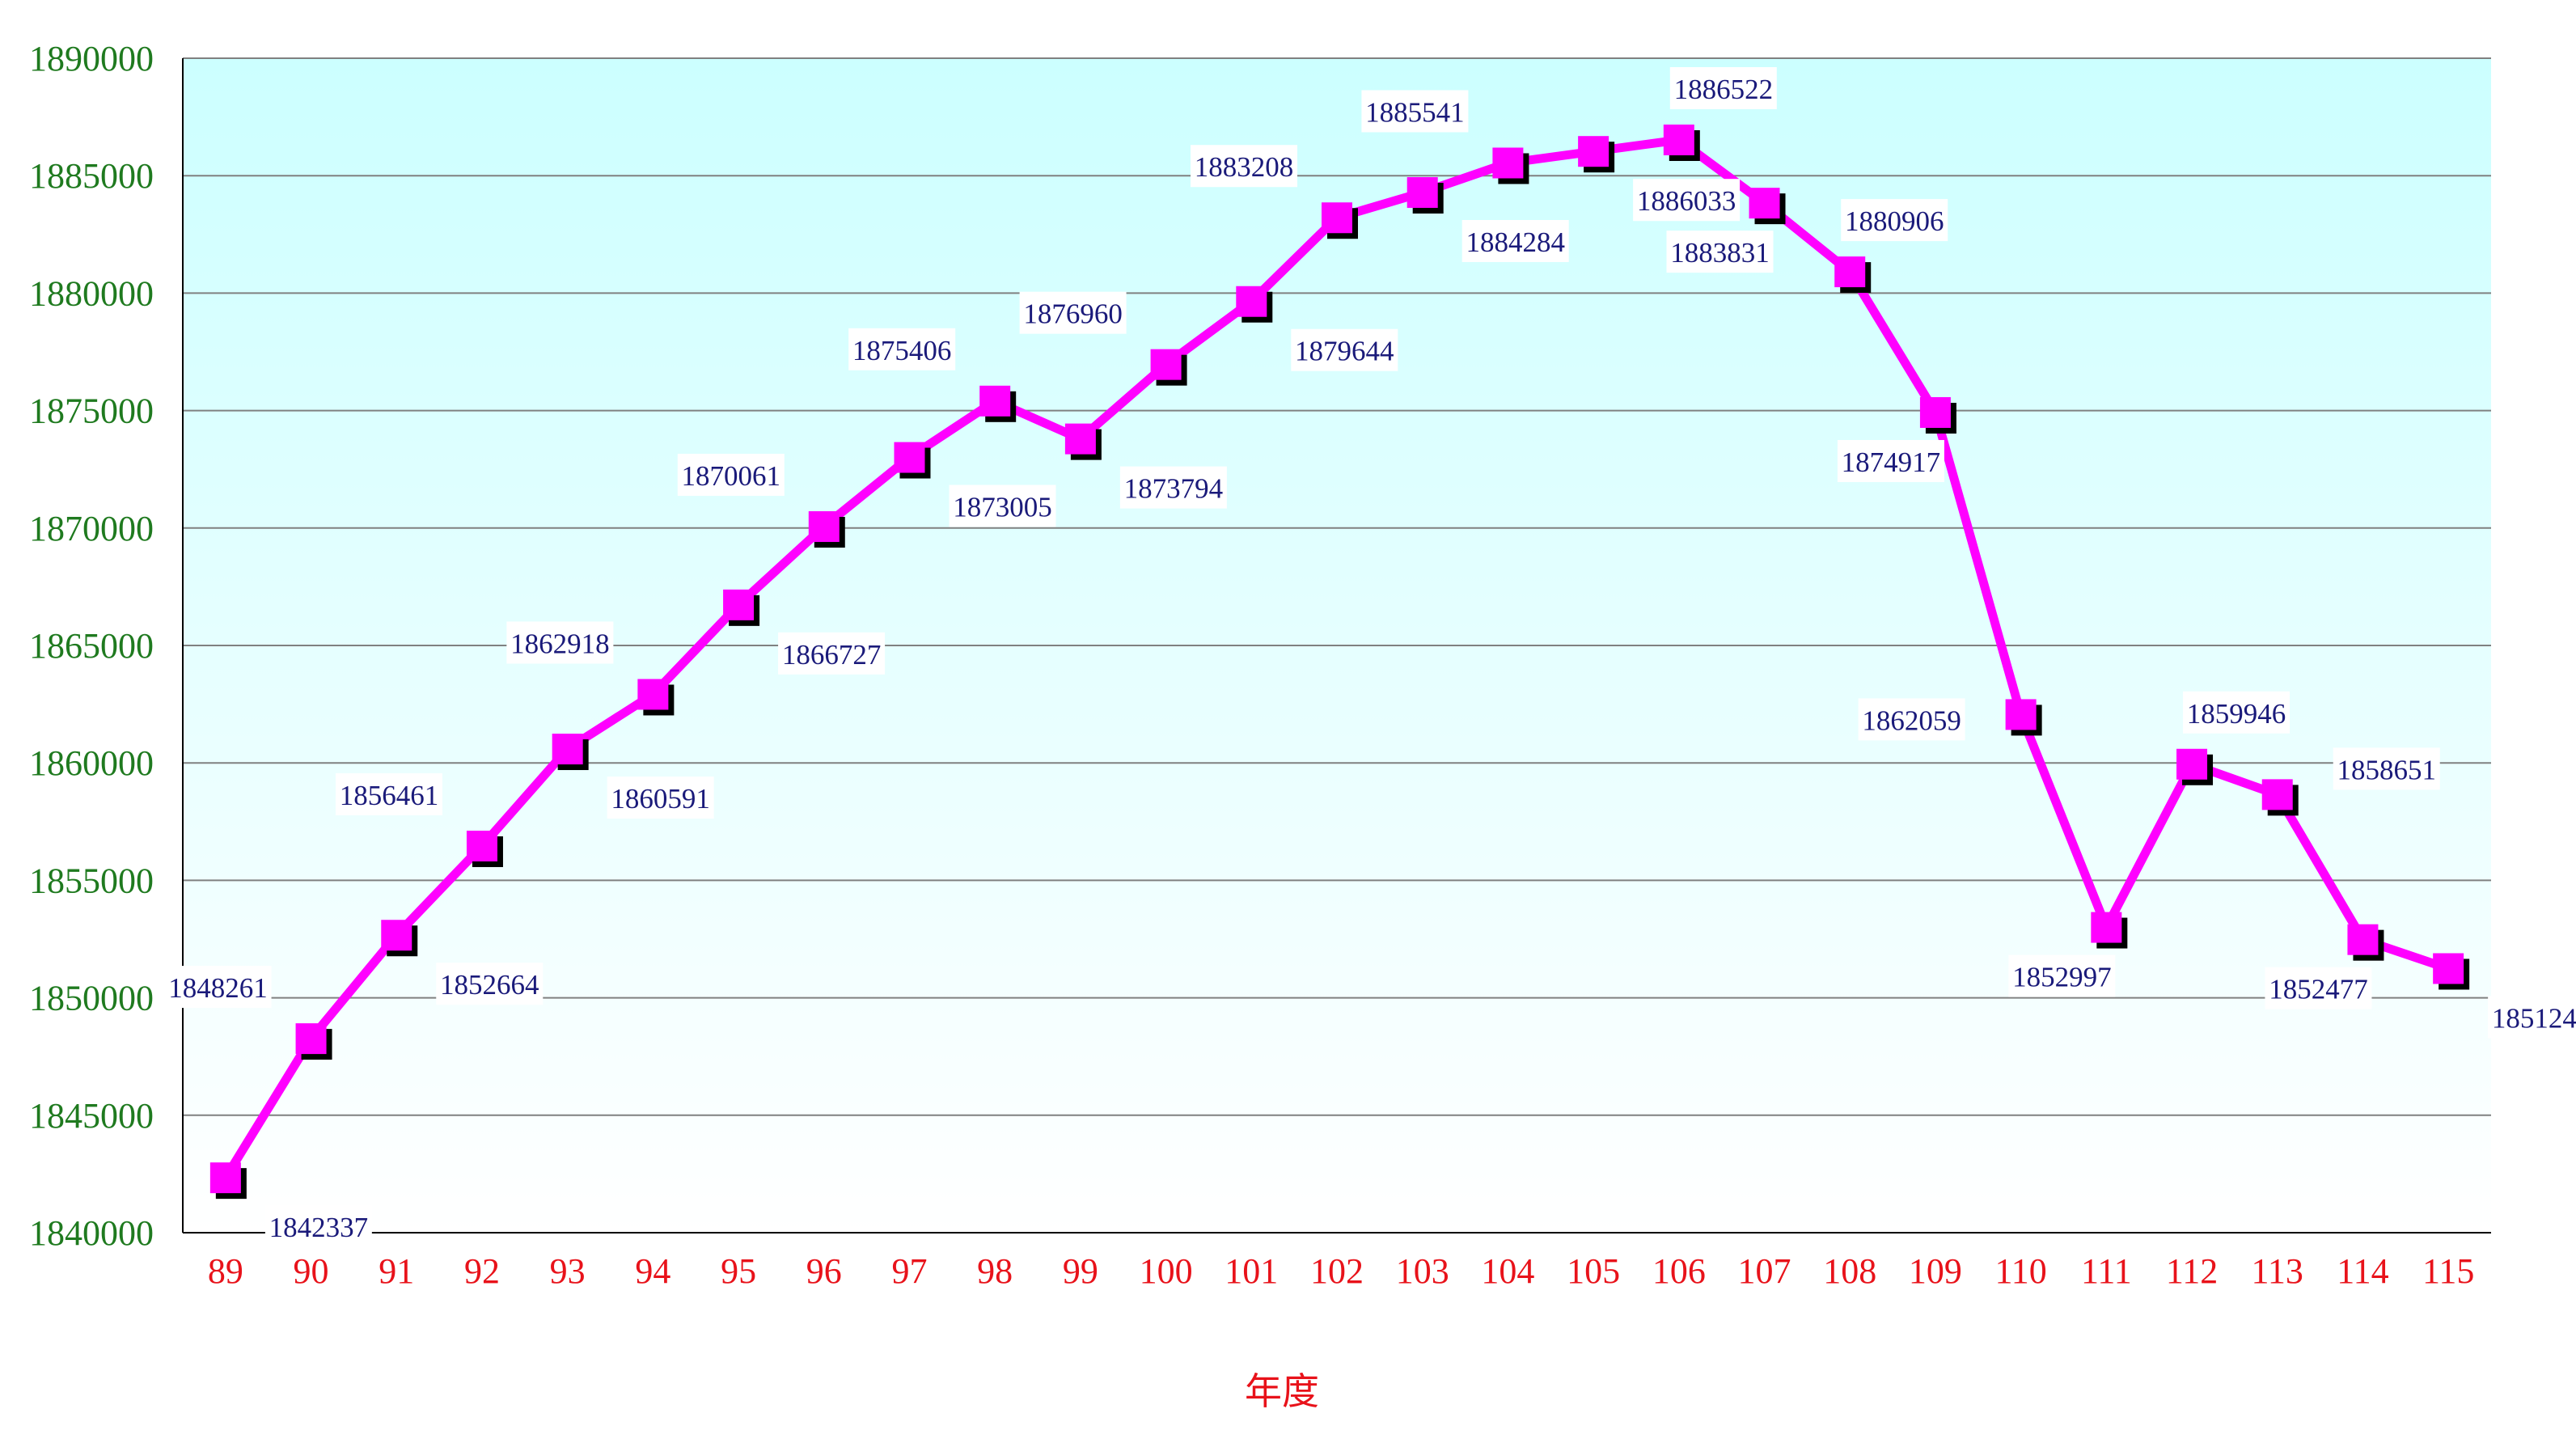 The width and height of the screenshot is (2576, 1443). What do you see at coordinates (91, 1116) in the screenshot?
I see `y-tick-label: 1845000` at bounding box center [91, 1116].